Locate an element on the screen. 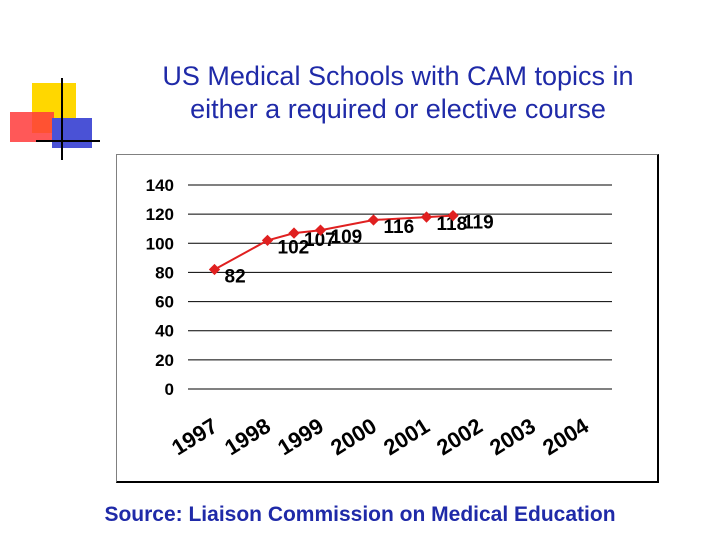 Image resolution: width=720 pixels, height=540 pixels. data-label: 107 is located at coordinates (320, 240).